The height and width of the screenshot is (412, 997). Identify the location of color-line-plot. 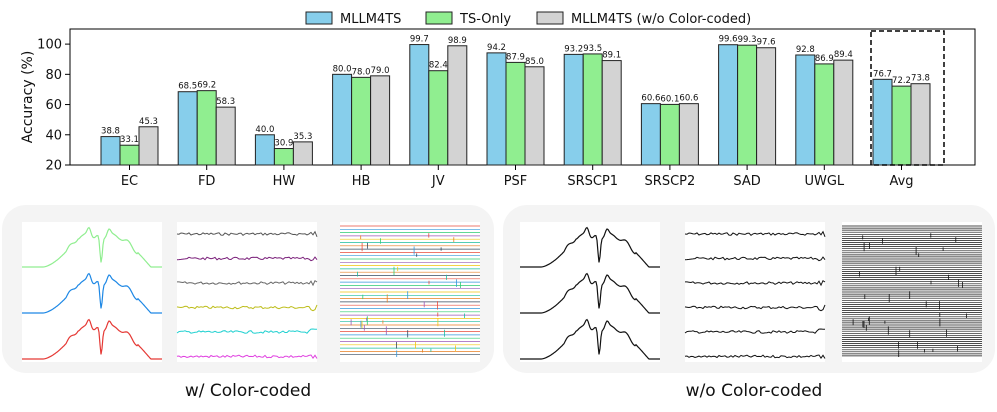
(92, 292).